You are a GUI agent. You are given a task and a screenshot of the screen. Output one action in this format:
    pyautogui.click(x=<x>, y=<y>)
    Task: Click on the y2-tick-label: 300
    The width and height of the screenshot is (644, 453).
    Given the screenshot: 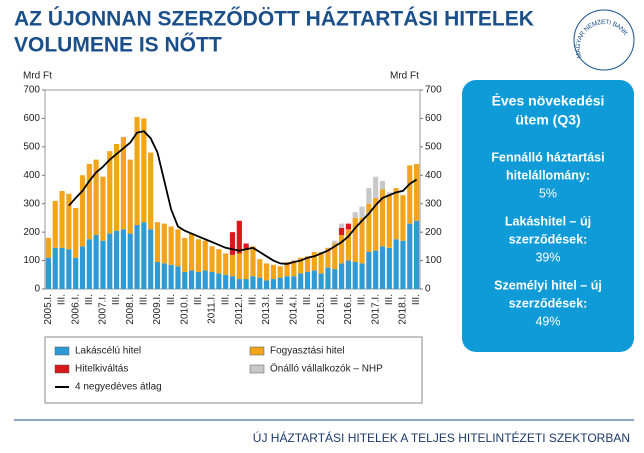 What is the action you would take?
    pyautogui.click(x=433, y=203)
    